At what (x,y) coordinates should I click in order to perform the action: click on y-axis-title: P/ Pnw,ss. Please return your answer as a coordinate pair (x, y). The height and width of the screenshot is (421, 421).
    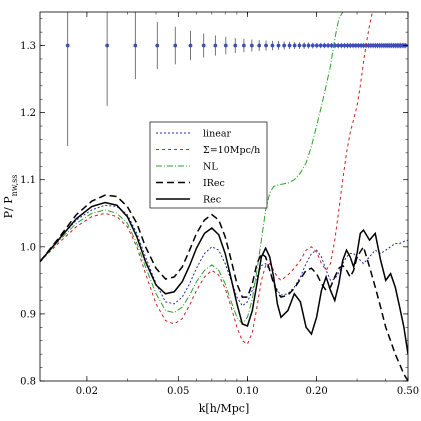
    Looking at the image, I should click on (10, 197).